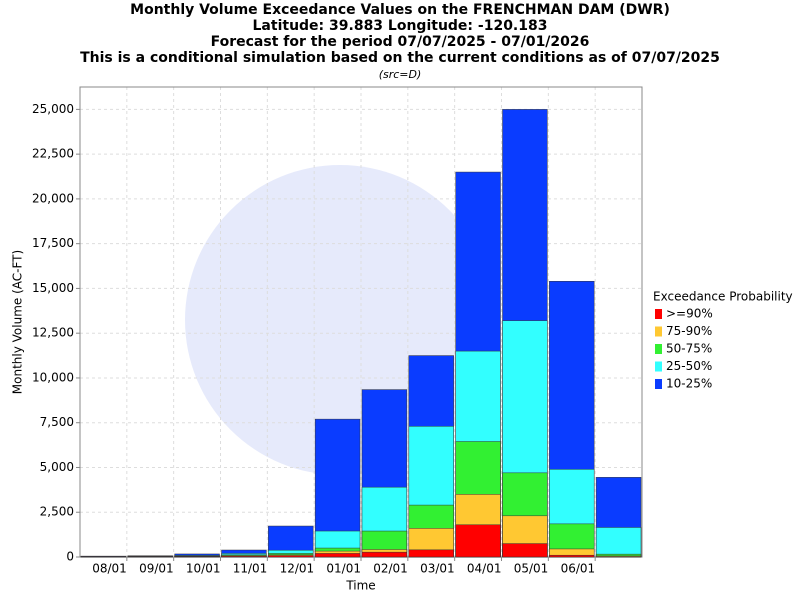 Image resolution: width=800 pixels, height=600 pixels. What do you see at coordinates (70, 557) in the screenshot?
I see `y-tick-label: 0` at bounding box center [70, 557].